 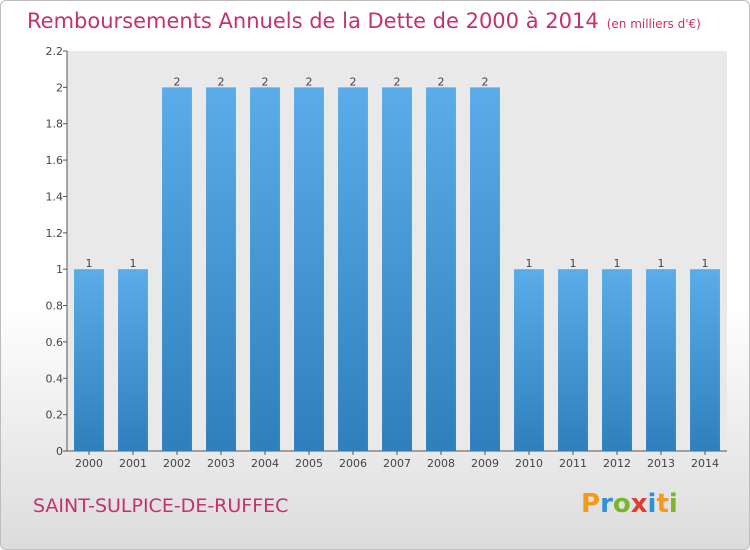 What do you see at coordinates (133, 463) in the screenshot?
I see `x-tick-label: 2001` at bounding box center [133, 463].